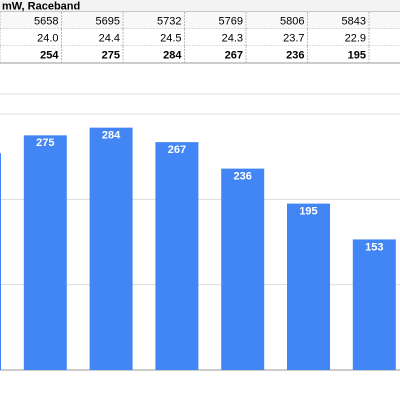 The height and width of the screenshot is (400, 400). I want to click on cell-text: 267, so click(234, 55).